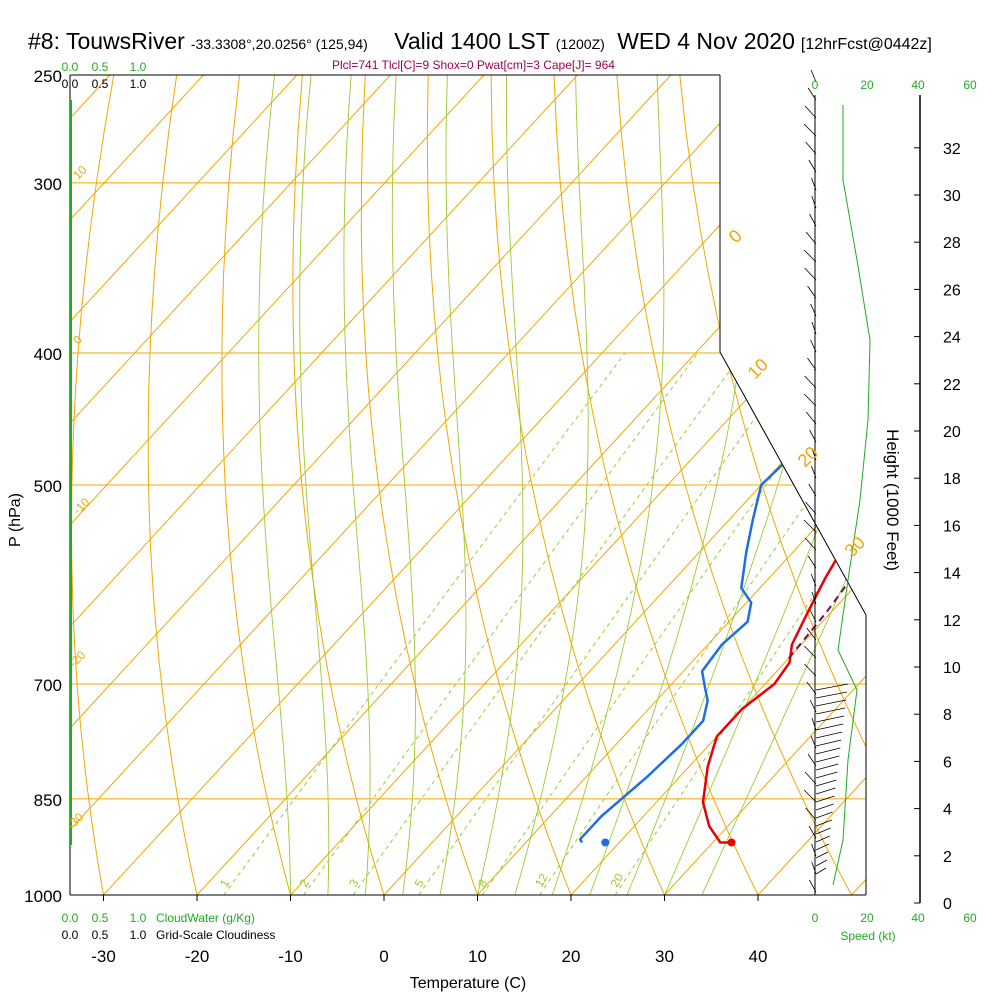  I want to click on mixing-ratio-label: 5, so click(419, 882).